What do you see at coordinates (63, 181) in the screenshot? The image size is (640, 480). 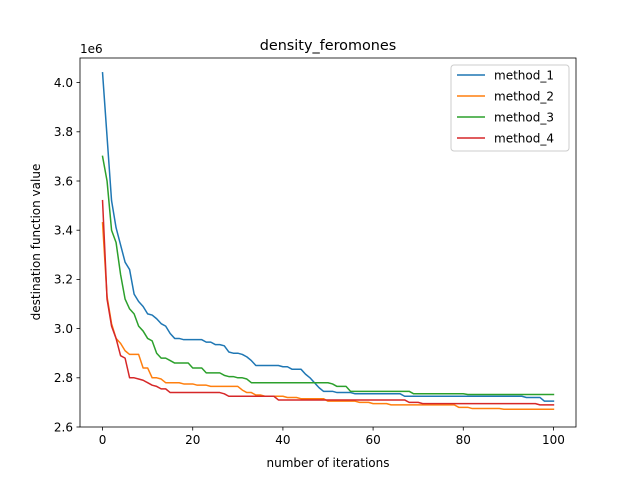 I see `y-tick-label: 3.6` at bounding box center [63, 181].